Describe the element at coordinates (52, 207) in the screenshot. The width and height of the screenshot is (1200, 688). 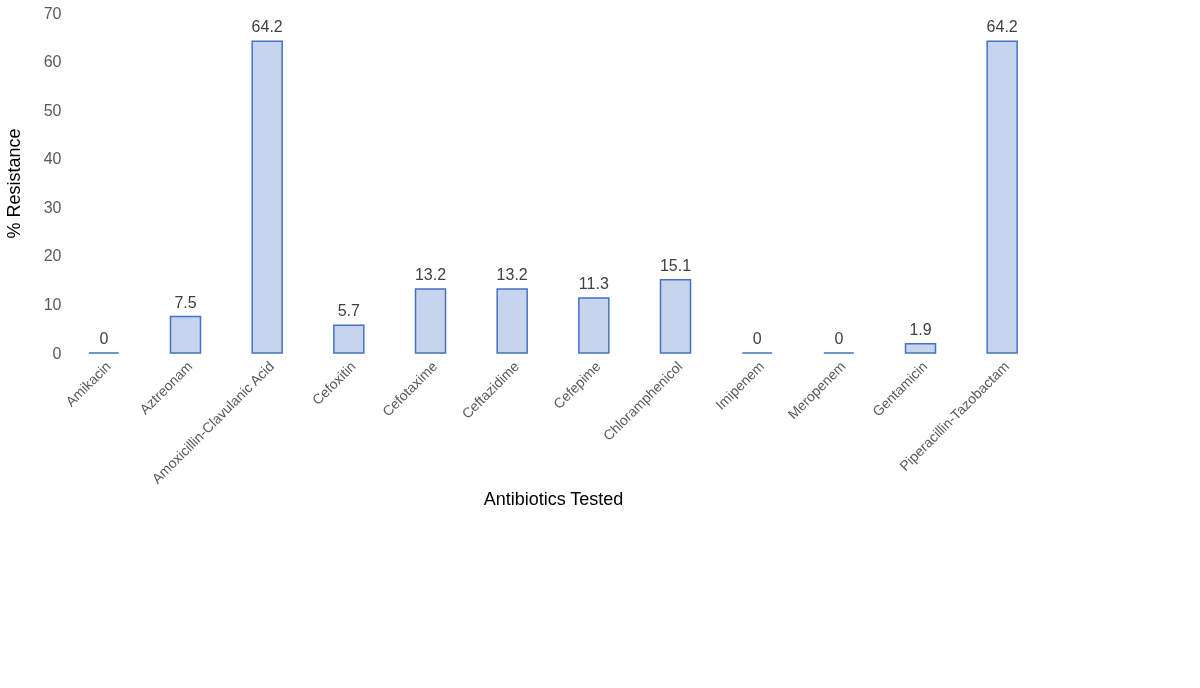
I see `y-tick-label: 30` at that location.